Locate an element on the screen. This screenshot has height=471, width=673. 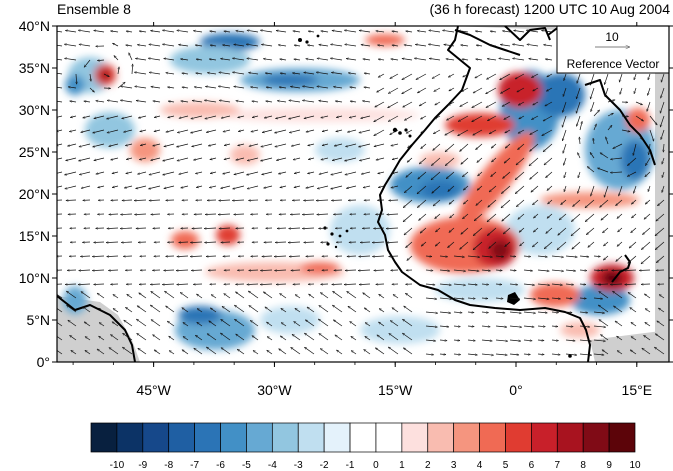
colorbar-label: -2 is located at coordinates (324, 465).